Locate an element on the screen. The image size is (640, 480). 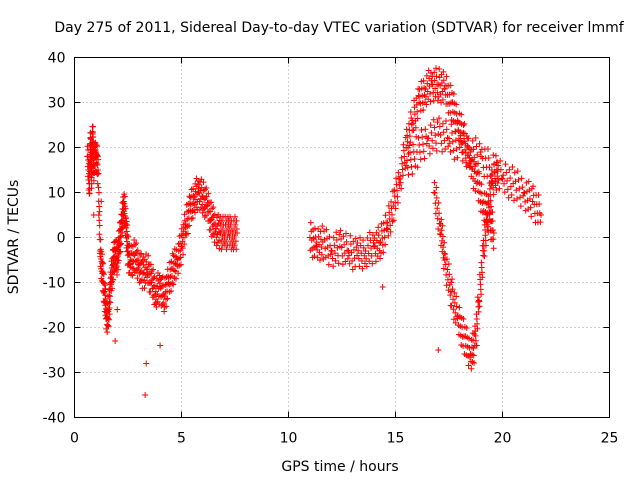
x-tick-label: 15 is located at coordinates (396, 439).